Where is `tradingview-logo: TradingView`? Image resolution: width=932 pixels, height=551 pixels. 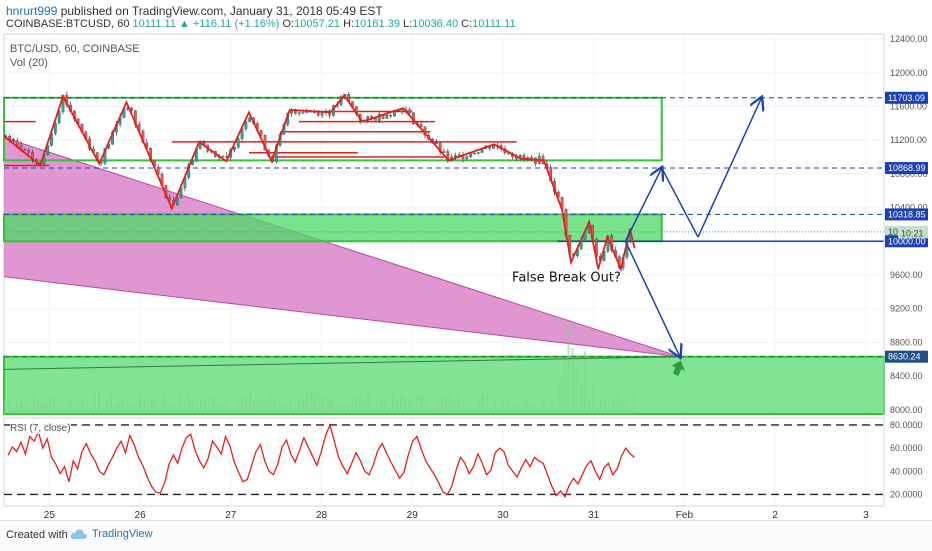
tradingview-logo: TradingView is located at coordinates (111, 534).